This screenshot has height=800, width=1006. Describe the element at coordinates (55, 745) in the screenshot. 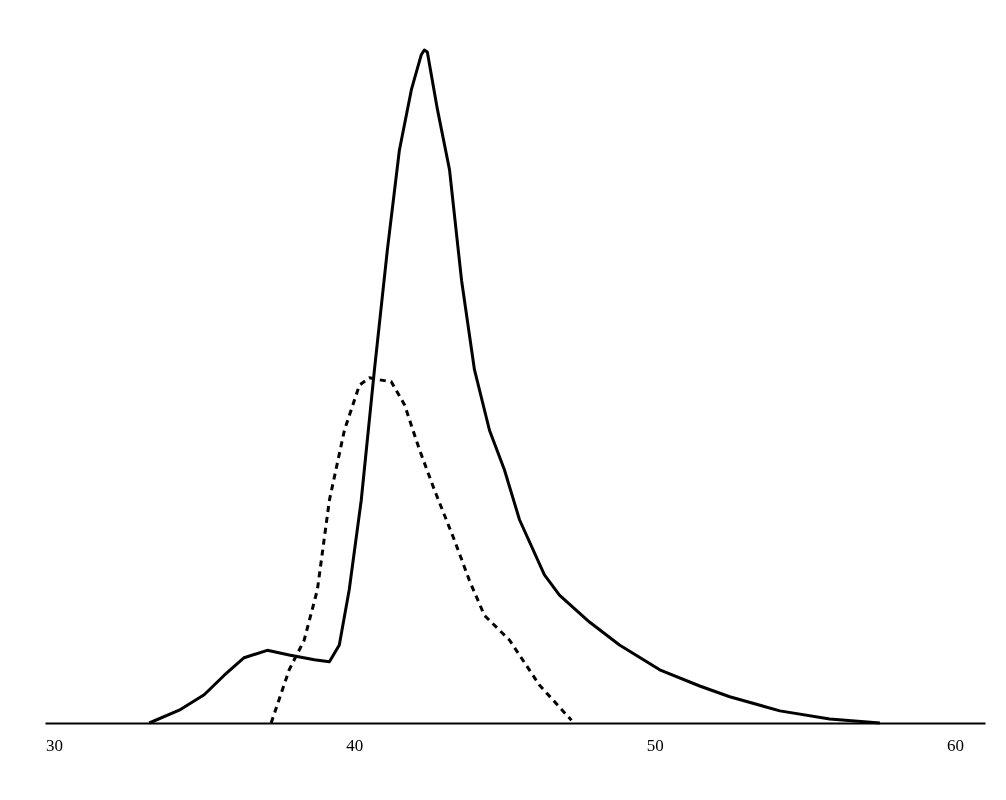

I see `x-tick-label: 30` at that location.